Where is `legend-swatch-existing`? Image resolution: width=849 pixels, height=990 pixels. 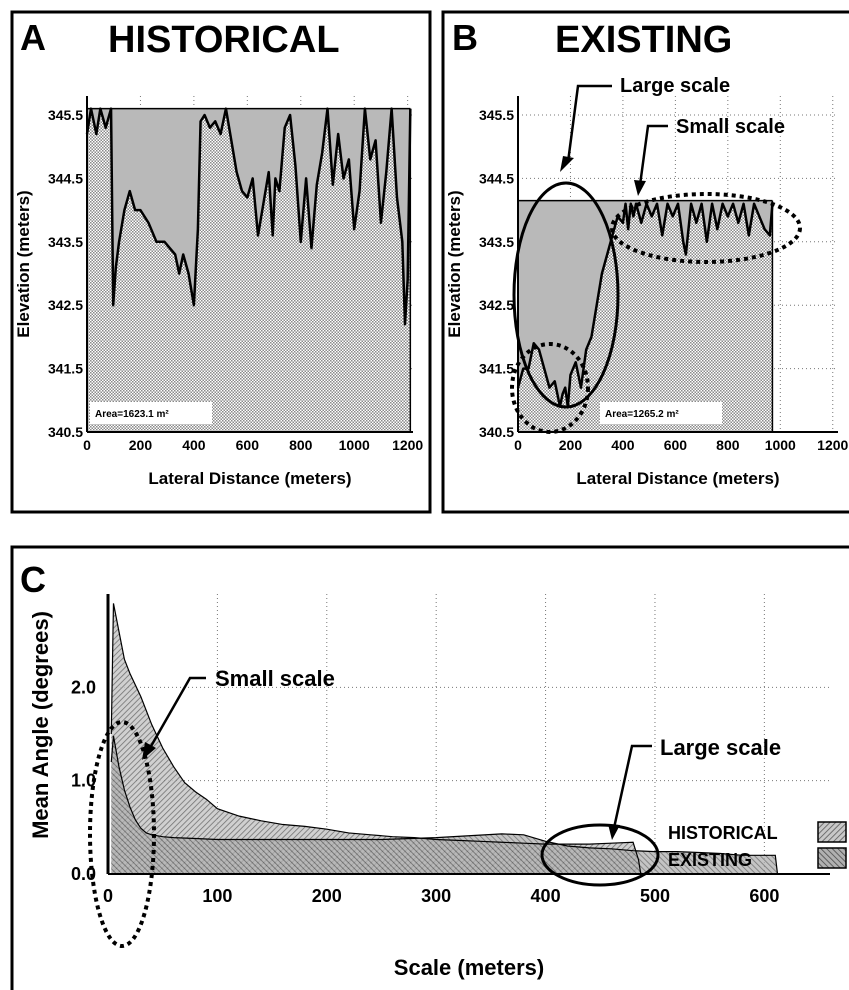 legend-swatch-existing is located at coordinates (832, 858).